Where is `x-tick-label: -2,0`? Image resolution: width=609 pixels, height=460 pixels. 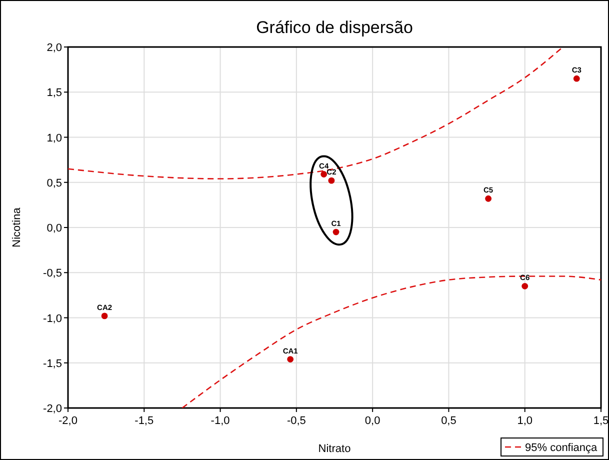
x-tick-label: -2,0 is located at coordinates (68, 421).